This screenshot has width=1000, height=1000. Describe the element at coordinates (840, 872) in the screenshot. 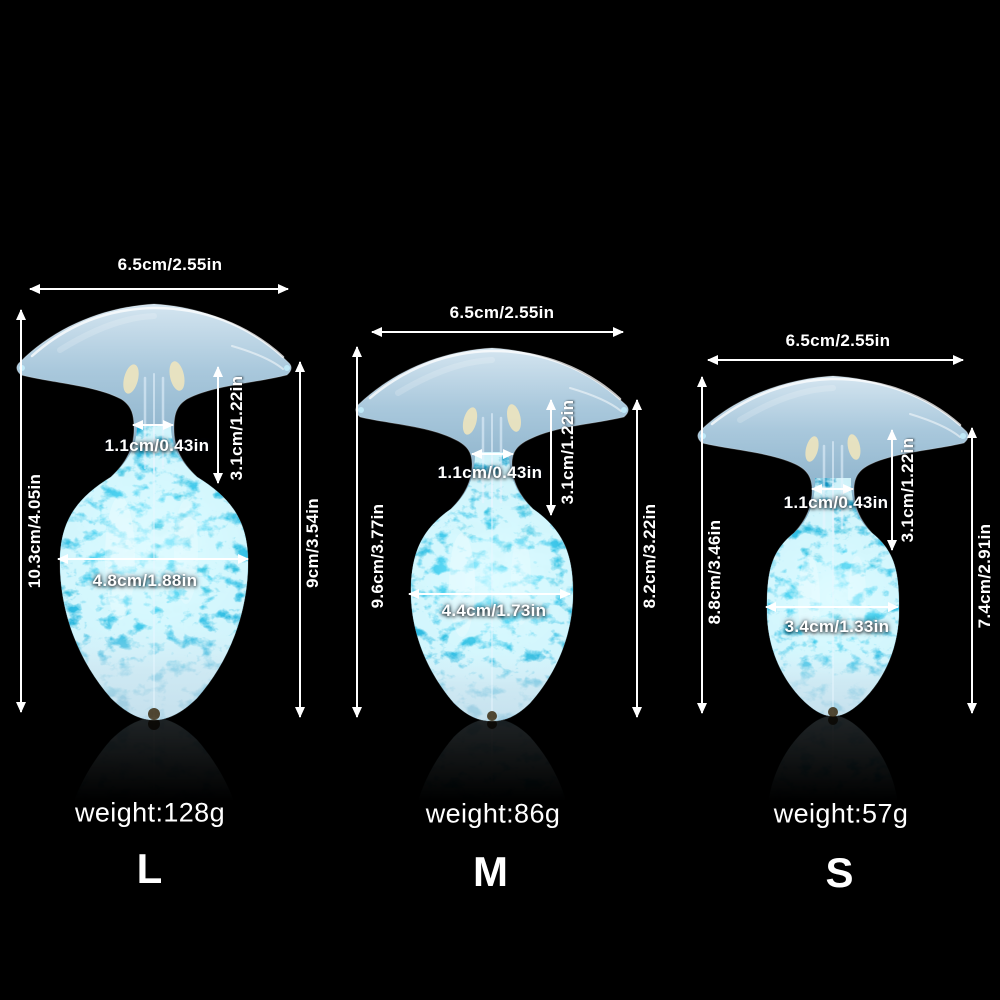

I see `size-letter-s: S` at that location.